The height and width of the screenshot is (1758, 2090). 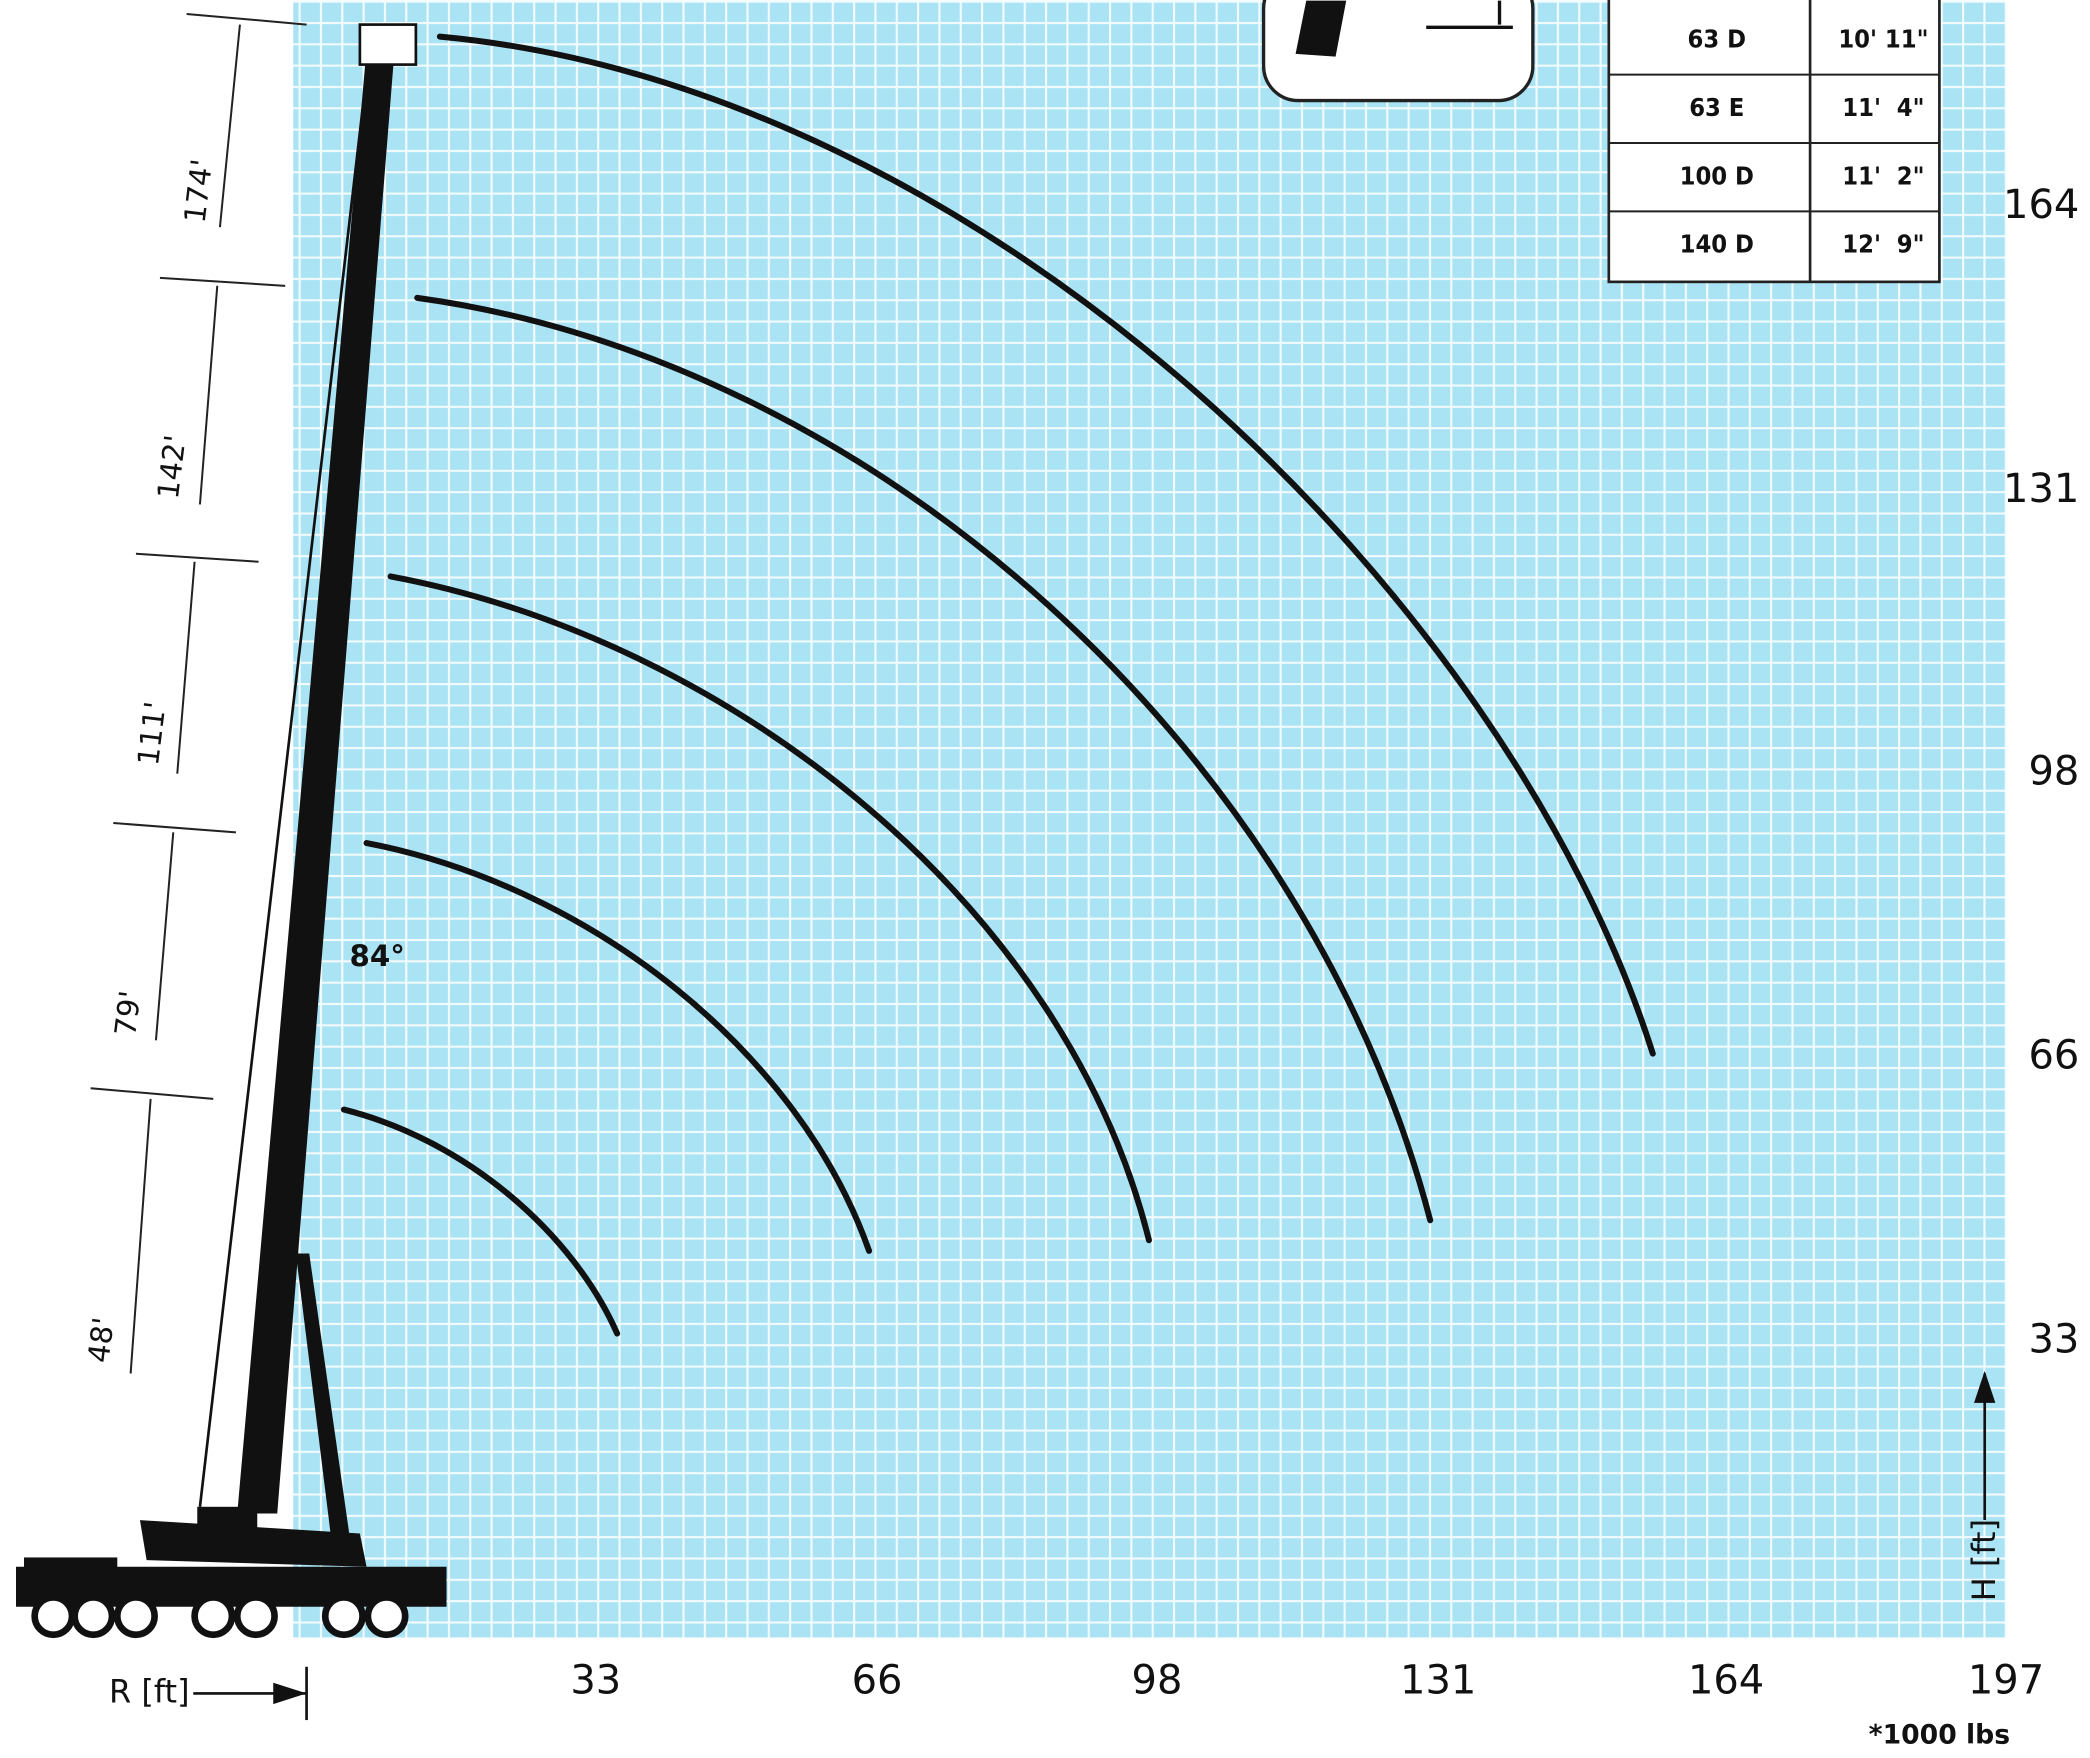 What do you see at coordinates (877, 1681) in the screenshot?
I see `x-tick-label: 66` at bounding box center [877, 1681].